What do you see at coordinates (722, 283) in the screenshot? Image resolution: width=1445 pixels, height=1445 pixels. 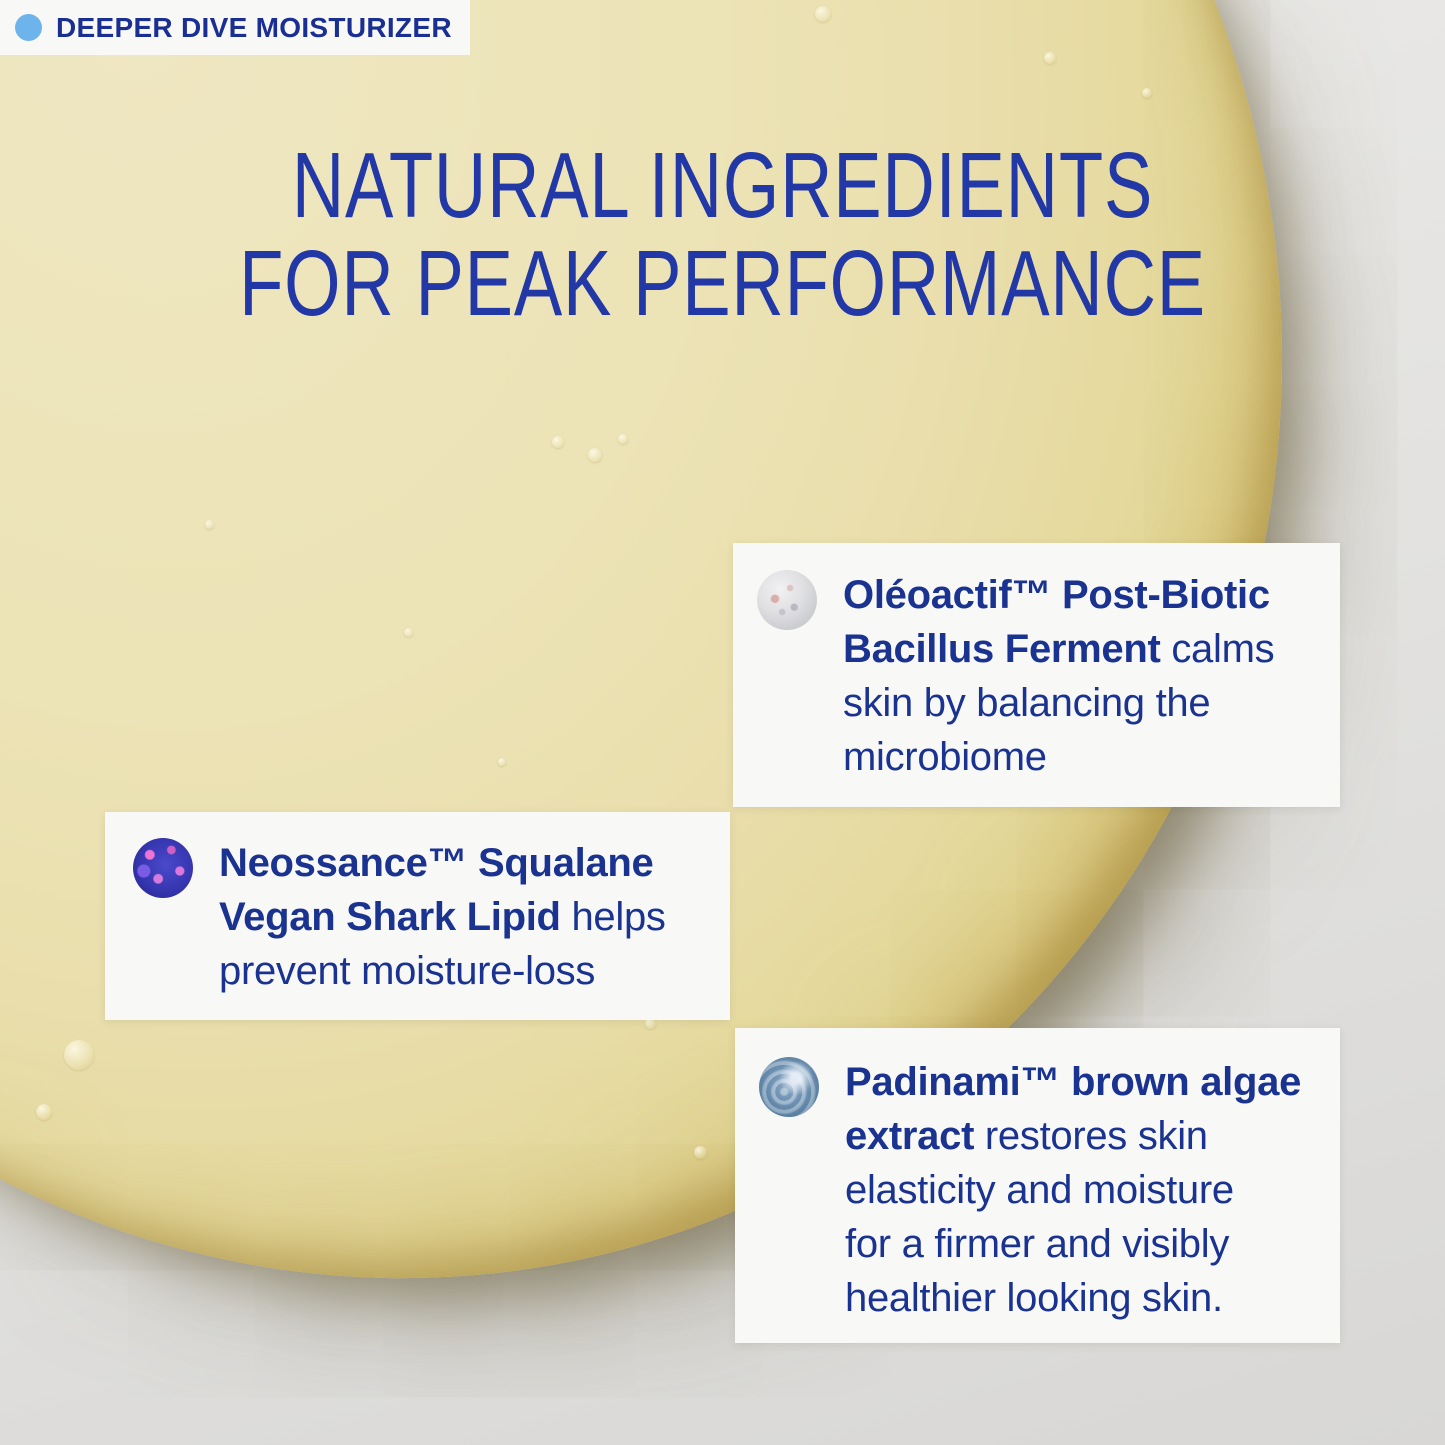 I see `headline-line-2: FOR PEAK PERFORMANCE` at bounding box center [722, 283].